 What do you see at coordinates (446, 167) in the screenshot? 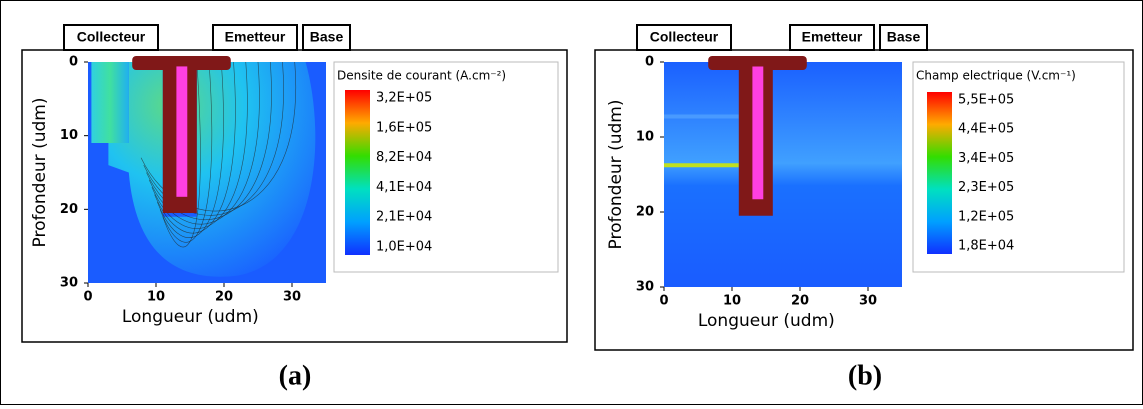
I see `legend-frame` at bounding box center [446, 167].